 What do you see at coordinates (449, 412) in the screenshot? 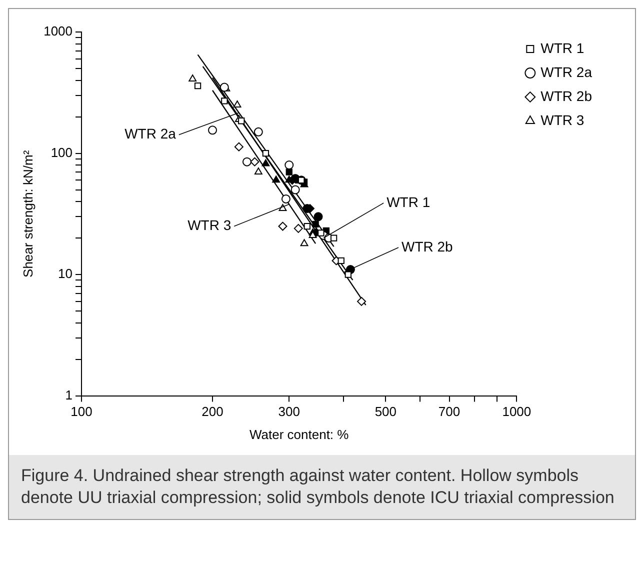
I see `x-tick-label: 700` at bounding box center [449, 412].